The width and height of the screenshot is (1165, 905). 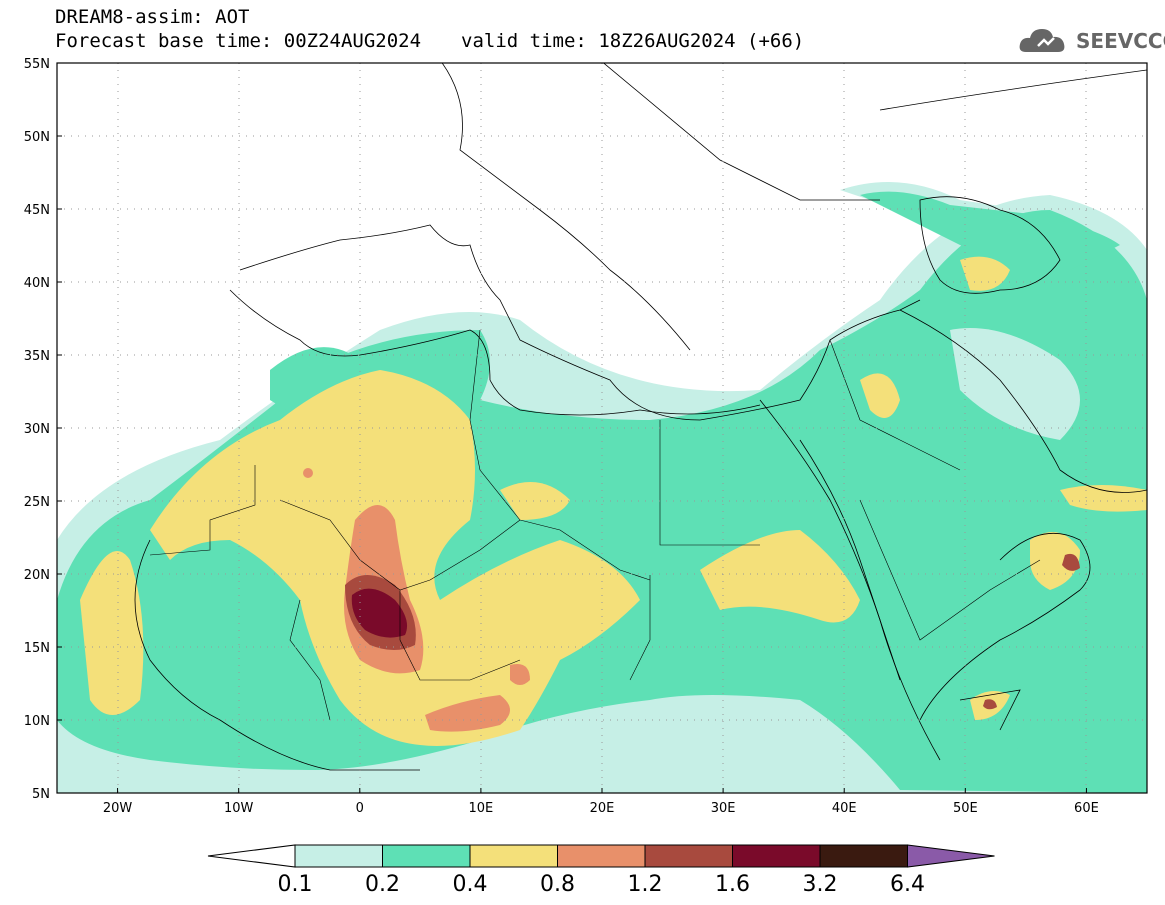 What do you see at coordinates (37, 429) in the screenshot?
I see `lat-label: 30N` at bounding box center [37, 429].